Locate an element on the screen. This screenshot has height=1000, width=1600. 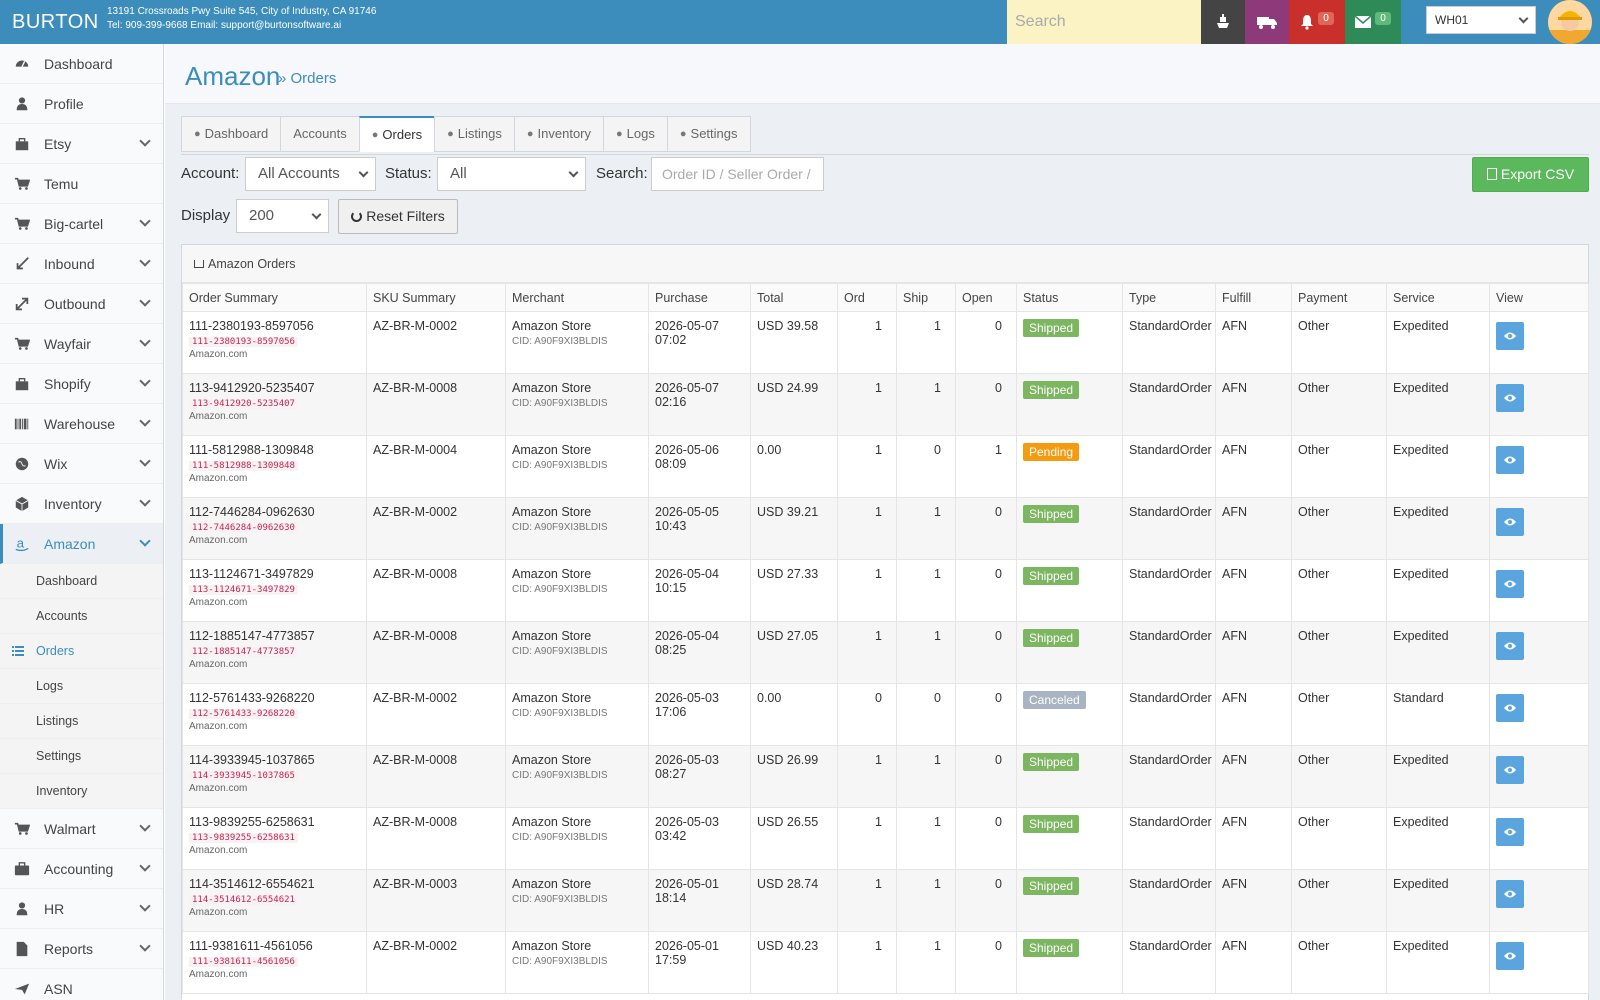
sidebar-item-wayfair: Wayfair is located at coordinates (81, 344).